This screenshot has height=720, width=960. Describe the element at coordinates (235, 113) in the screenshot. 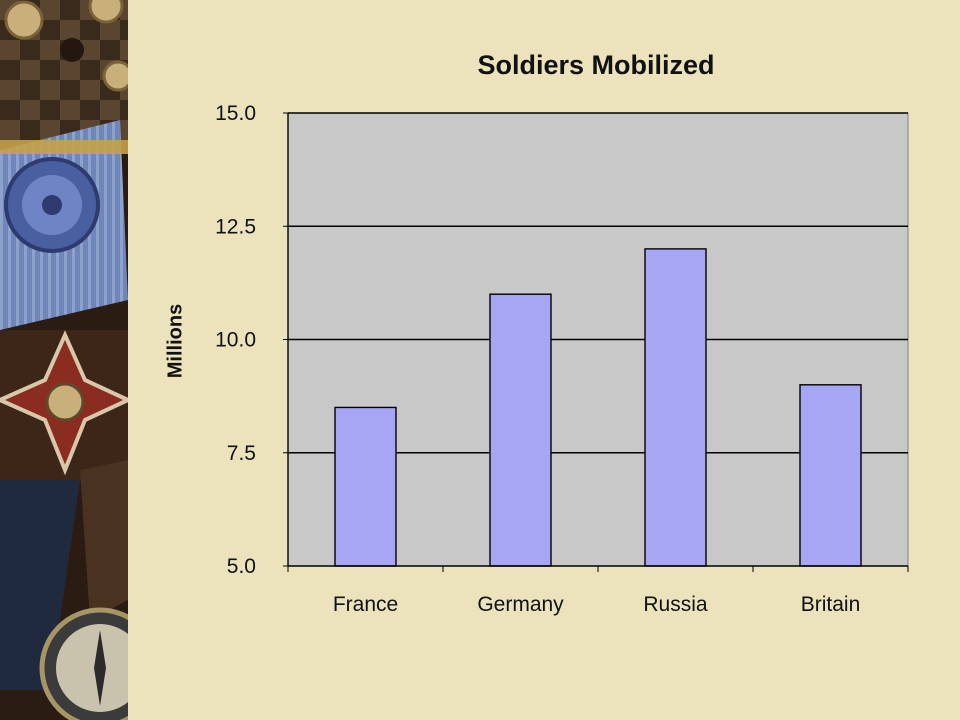

I see `y-tick-label: 15.0` at that location.